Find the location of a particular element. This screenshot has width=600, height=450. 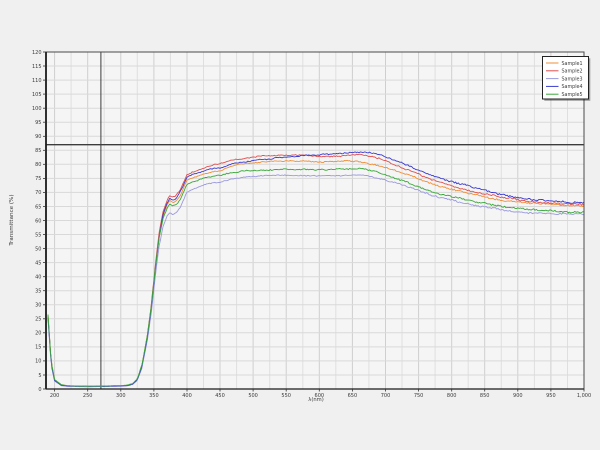

x-tick-label: 950 is located at coordinates (551, 396).